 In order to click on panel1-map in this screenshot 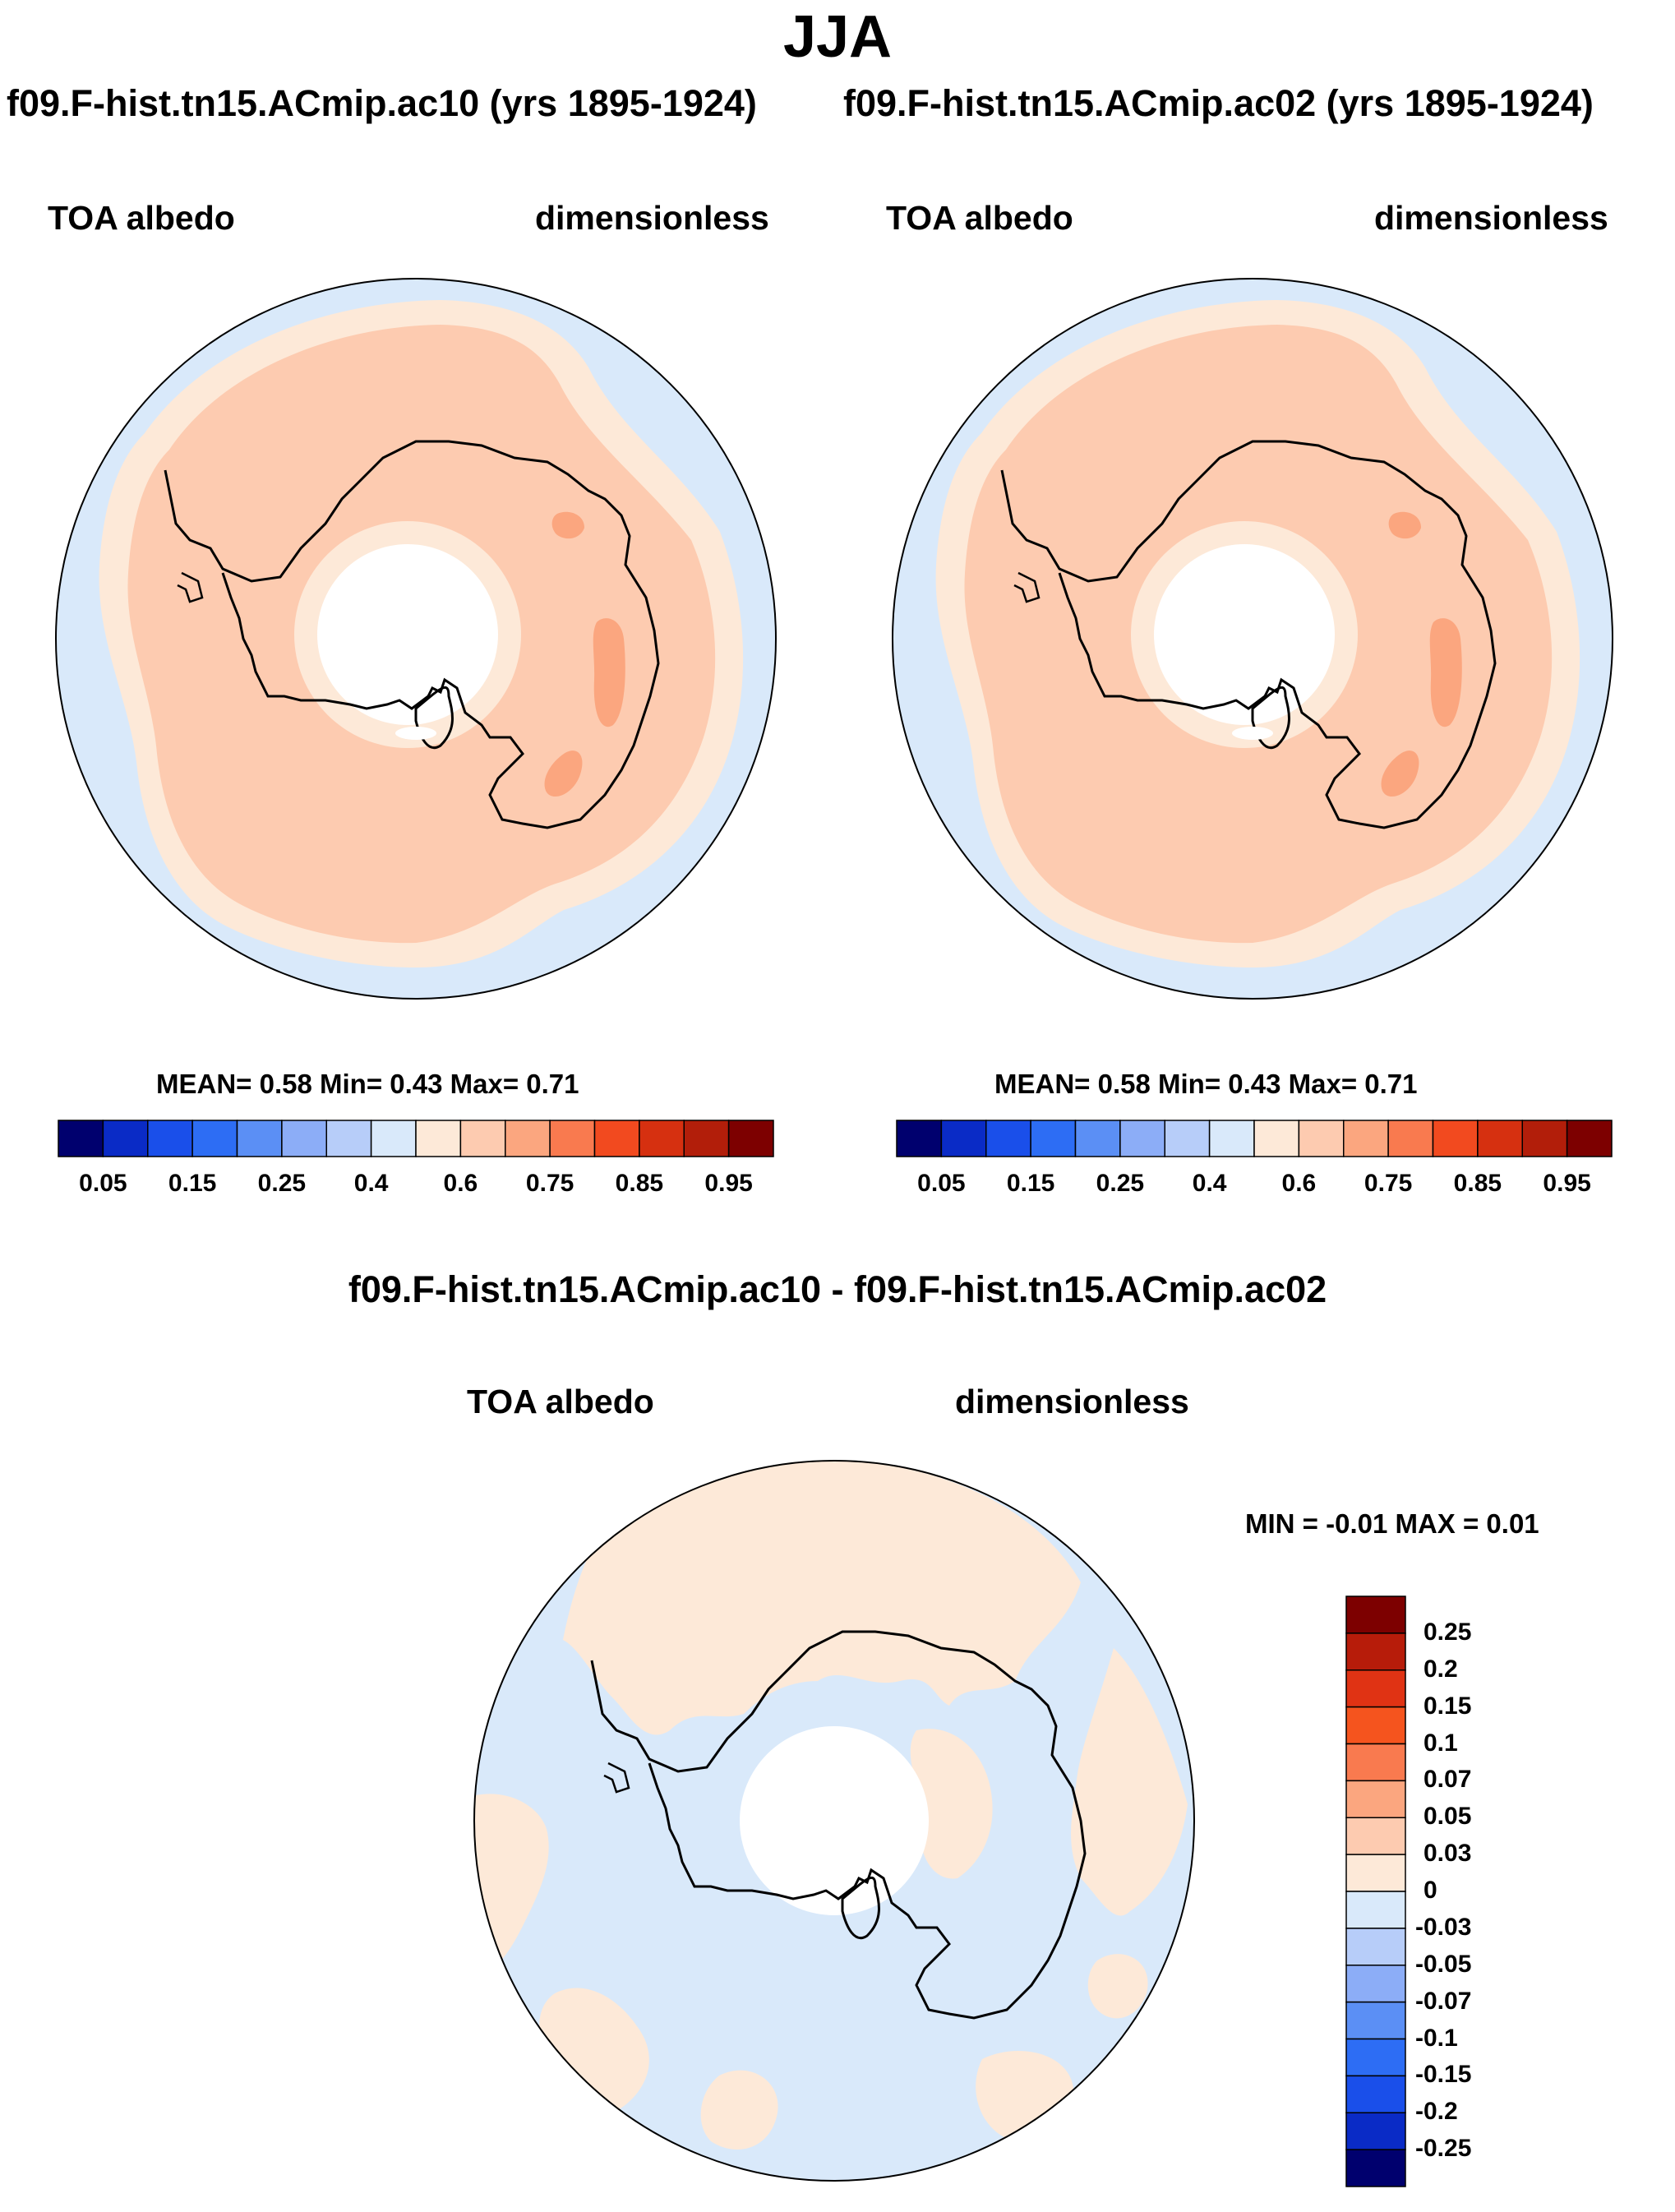, I will do `click(416, 639)`.